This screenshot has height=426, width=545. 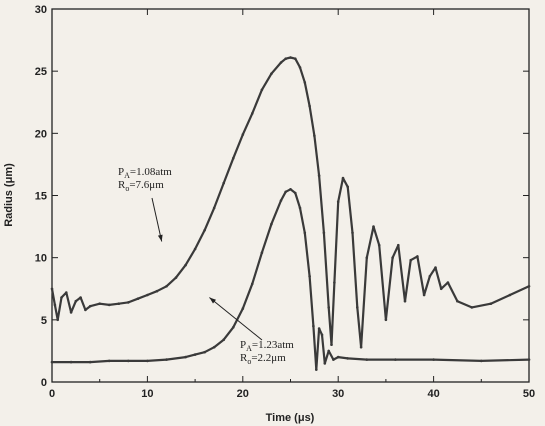 What do you see at coordinates (41, 134) in the screenshot?
I see `y-tick-label: 20` at bounding box center [41, 134].